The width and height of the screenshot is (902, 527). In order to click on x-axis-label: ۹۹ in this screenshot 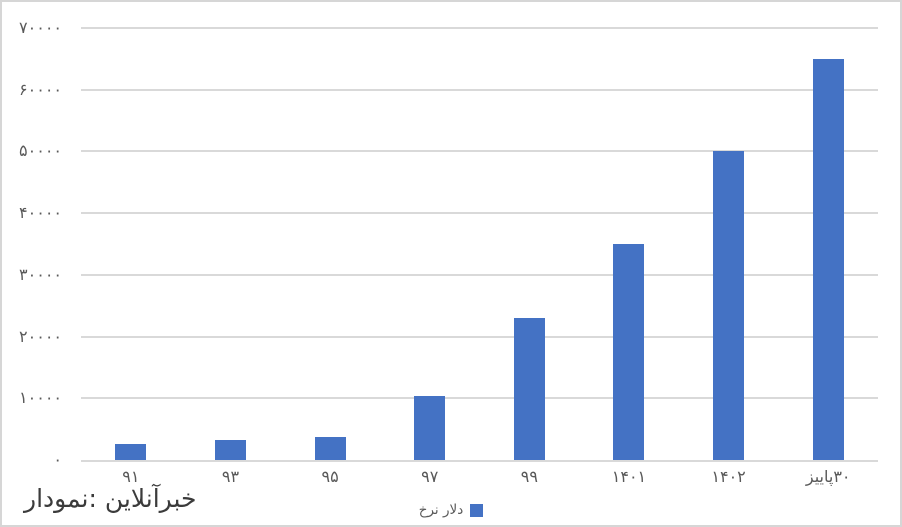, I will do `click(529, 477)`.